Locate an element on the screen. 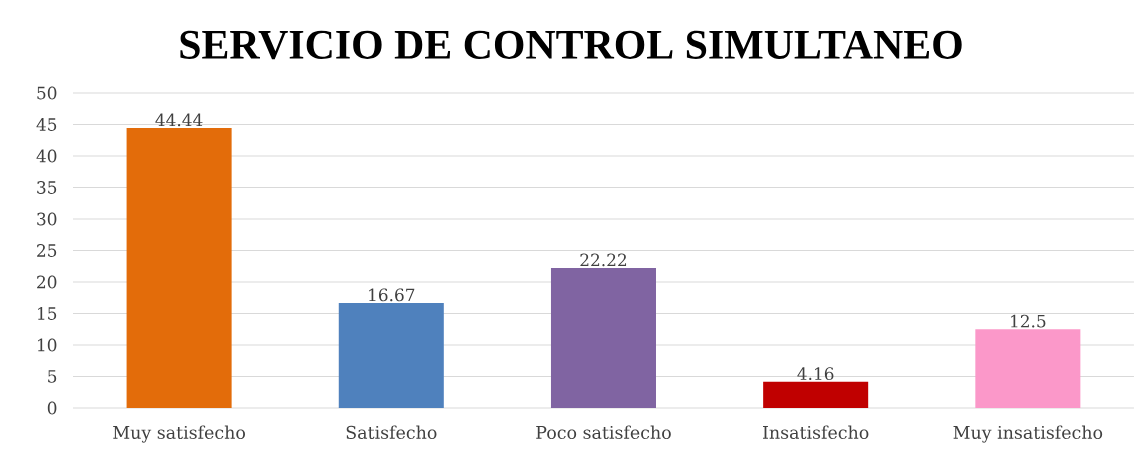 The width and height of the screenshot is (1145, 465). x-tick-label: Muy satisfecho is located at coordinates (179, 434).